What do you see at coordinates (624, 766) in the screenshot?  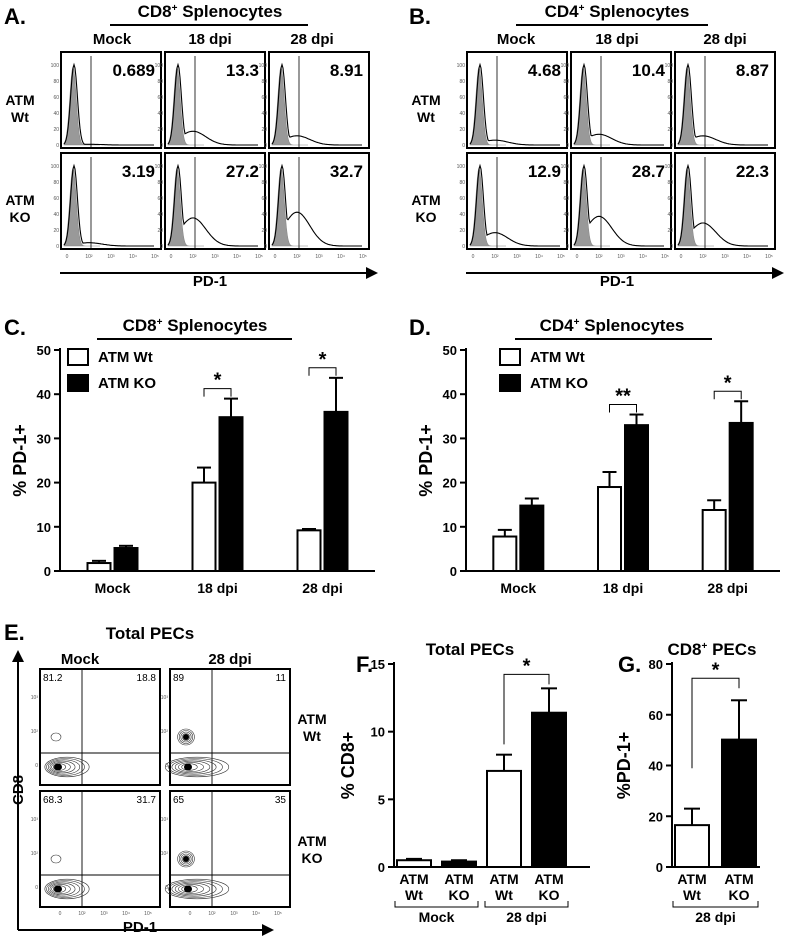 I see `y-axis-label: %PD-1+` at bounding box center [624, 766].